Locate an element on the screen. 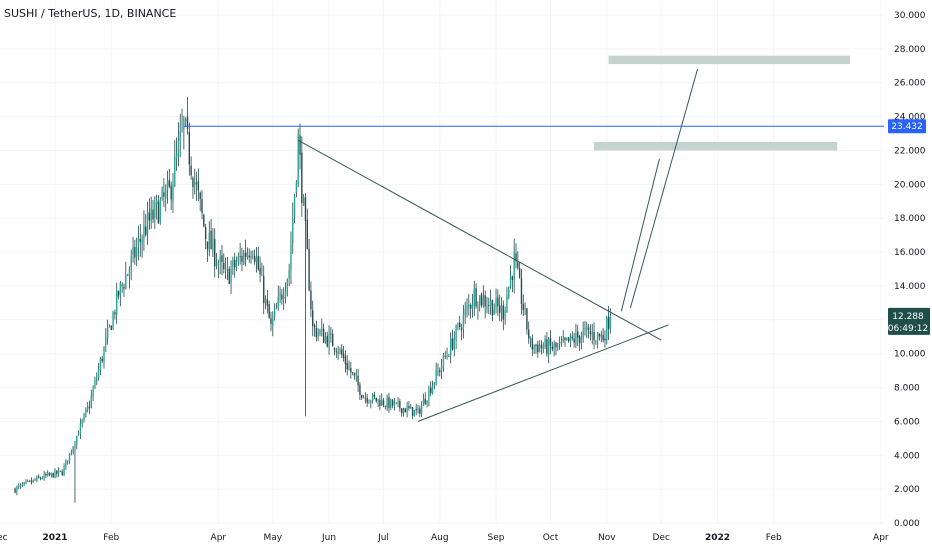 This screenshot has height=550, width=932. x-tick-label: Sep is located at coordinates (496, 538).